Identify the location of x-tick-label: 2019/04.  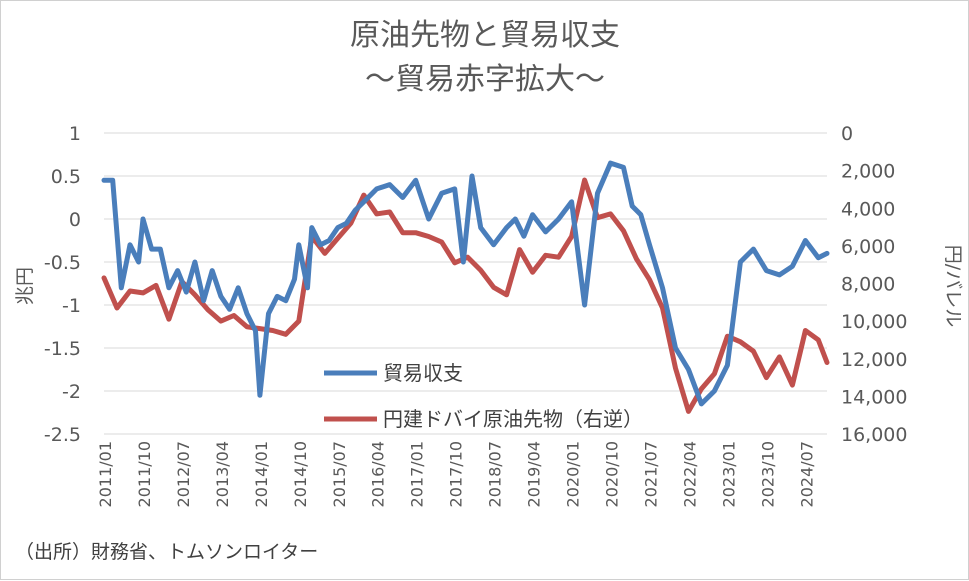
(534, 474).